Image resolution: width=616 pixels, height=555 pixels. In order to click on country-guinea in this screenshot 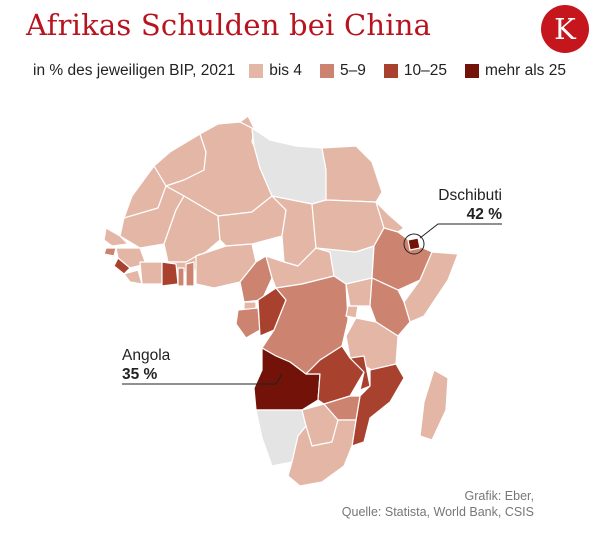, I will do `click(131, 258)`.